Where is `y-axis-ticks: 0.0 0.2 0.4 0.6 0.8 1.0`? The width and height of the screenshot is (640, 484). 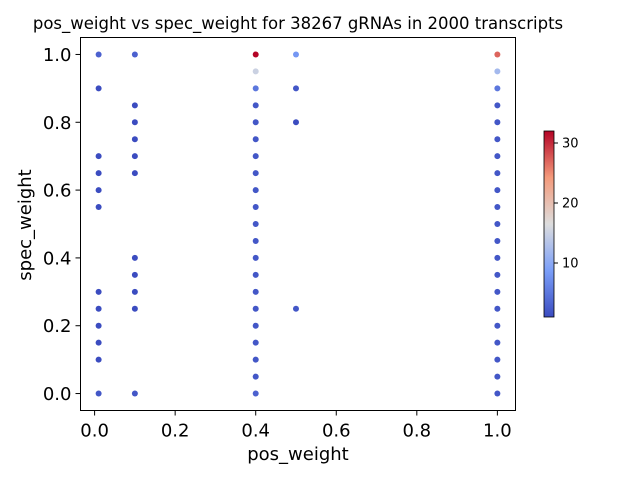
y-axis-ticks: 0.0 0.2 0.4 0.6 0.8 1.0 is located at coordinates (62, 225).